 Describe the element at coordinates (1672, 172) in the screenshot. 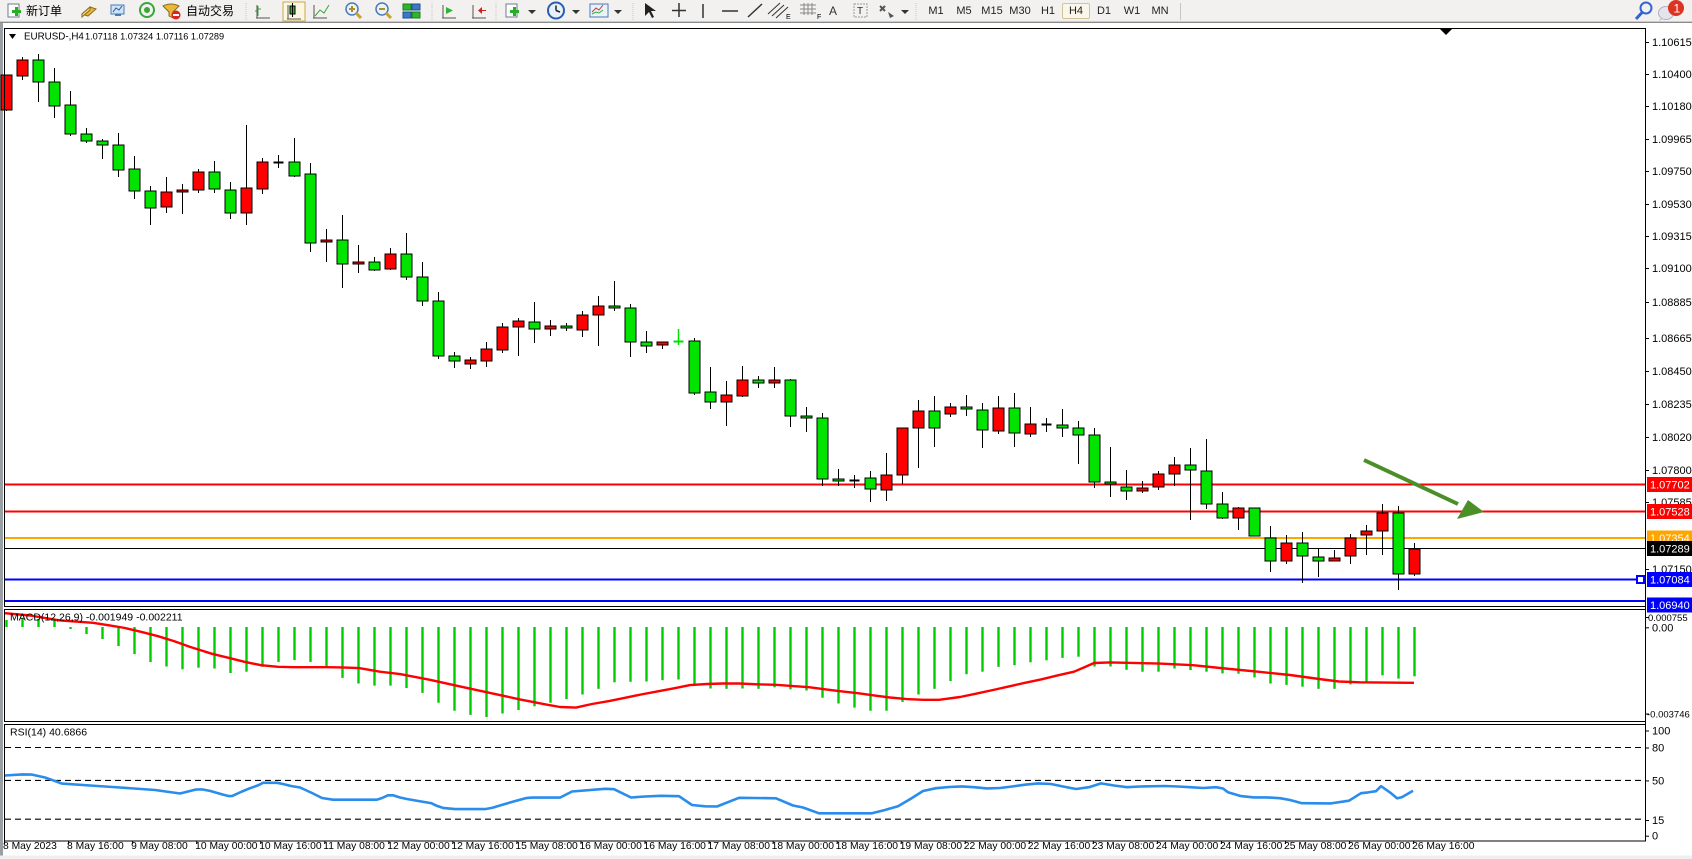

I see `svg-text: 1.09750` at that location.